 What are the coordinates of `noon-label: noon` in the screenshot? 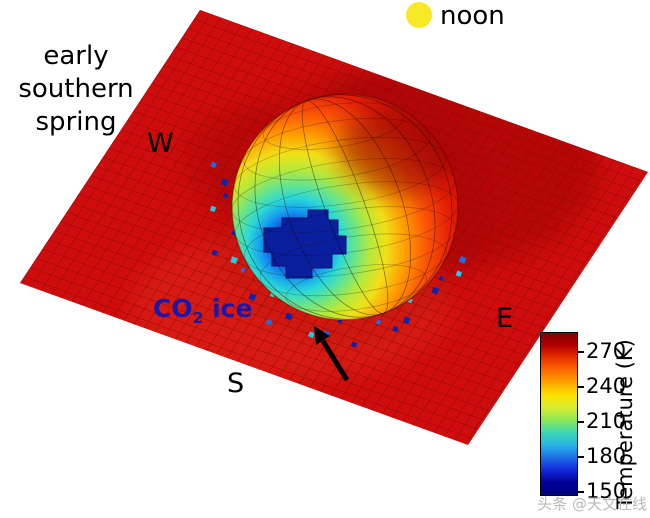 It's located at (472, 16).